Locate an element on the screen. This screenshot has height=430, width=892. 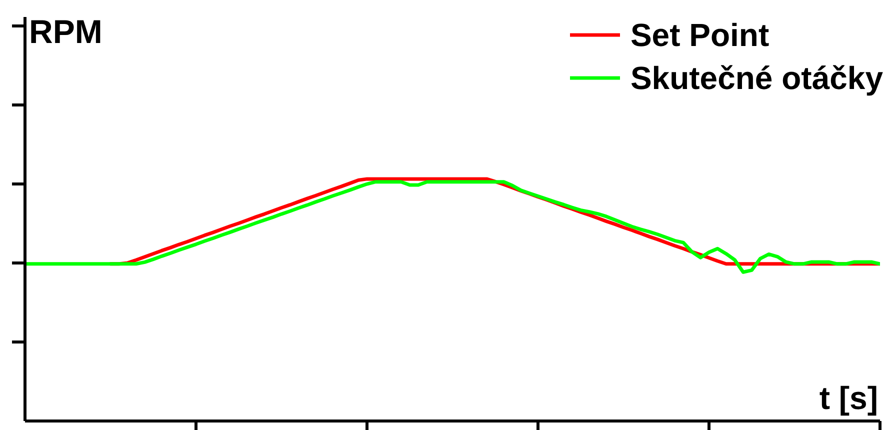
y-axis-title: RPM is located at coordinates (65, 31).